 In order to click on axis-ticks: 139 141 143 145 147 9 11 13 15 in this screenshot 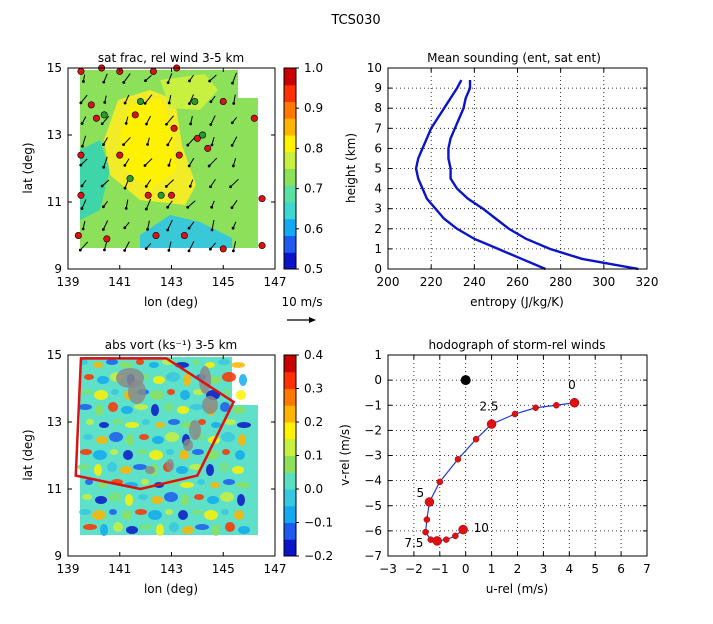, I will do `click(167, 462)`.